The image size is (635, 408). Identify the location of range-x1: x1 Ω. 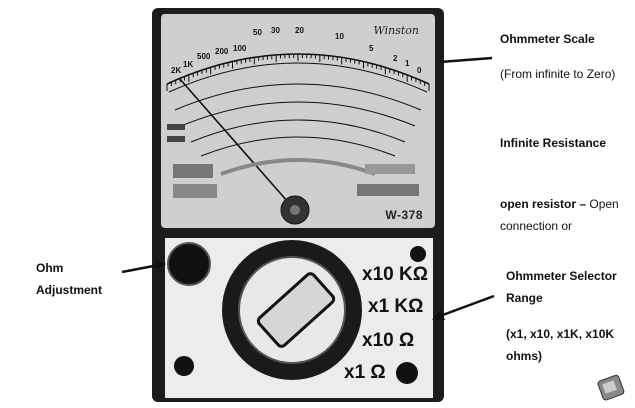
(365, 372).